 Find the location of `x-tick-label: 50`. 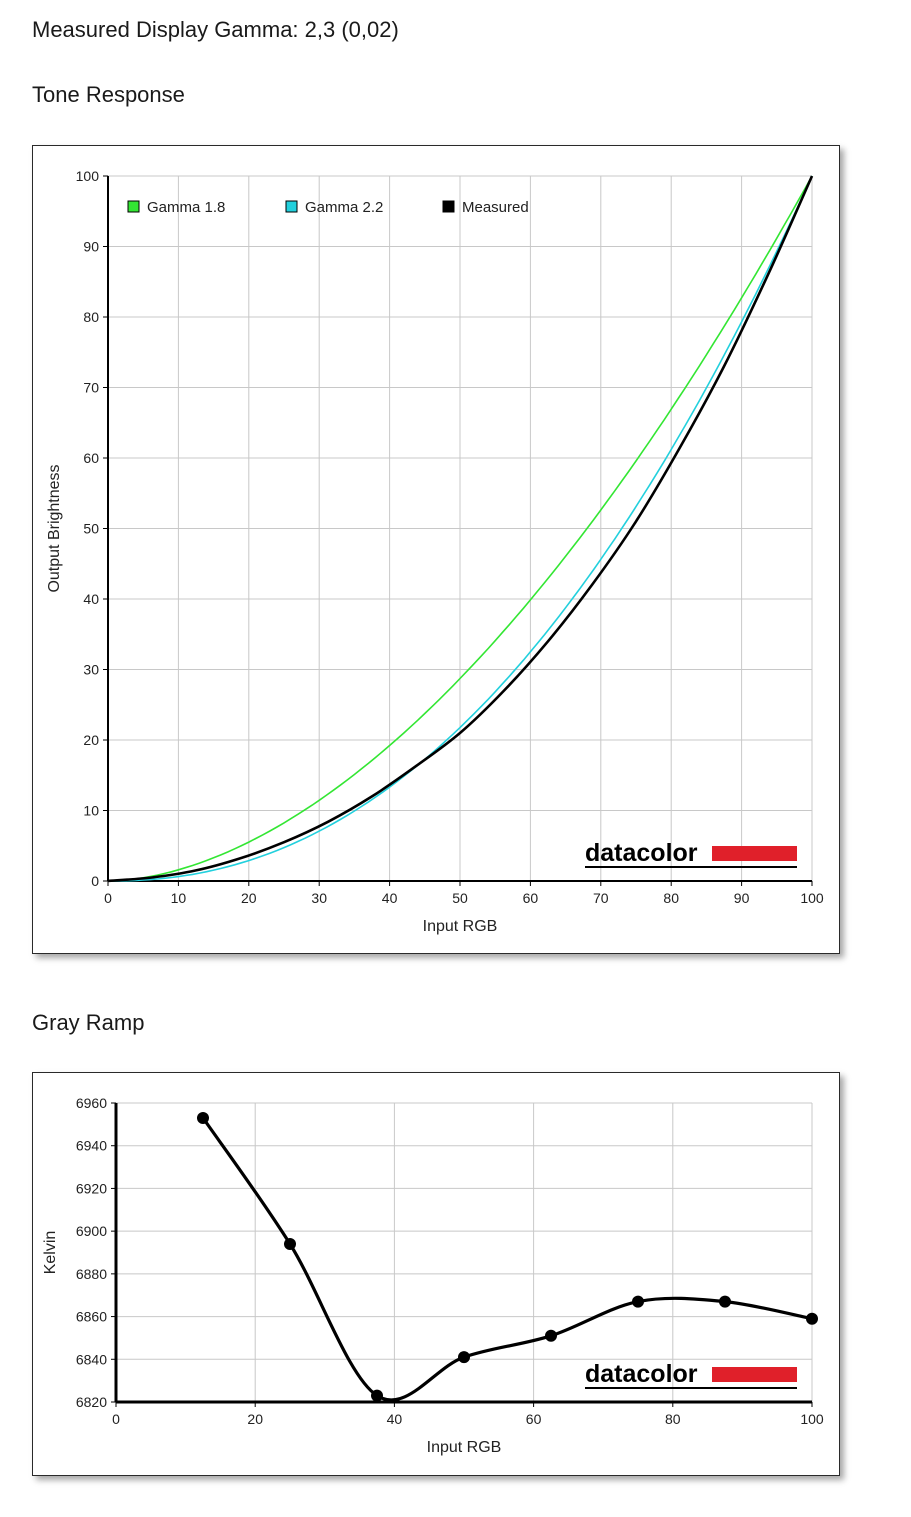

x-tick-label: 50 is located at coordinates (460, 898).